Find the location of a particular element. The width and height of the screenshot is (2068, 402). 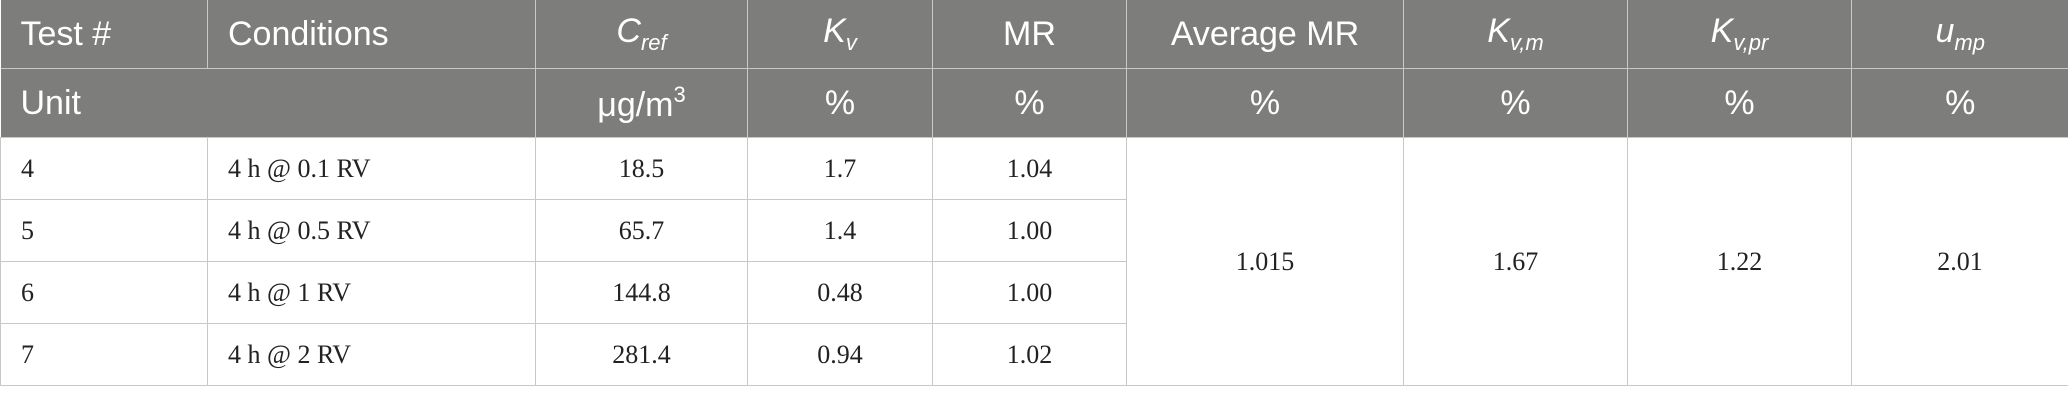

cell-test: 7 is located at coordinates (104, 354).